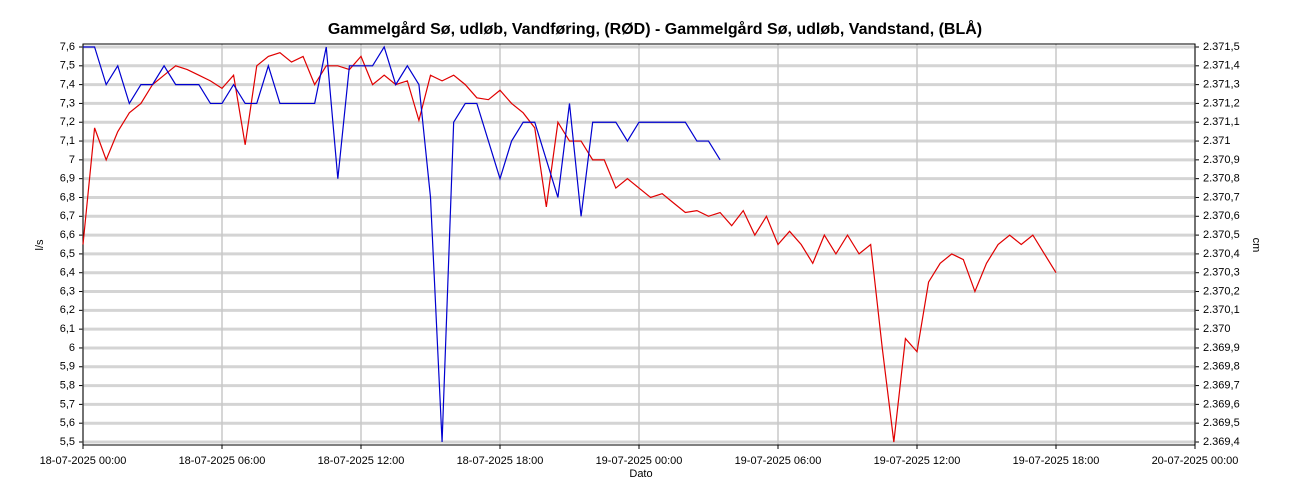 The image size is (1300, 500). Describe the element at coordinates (1221, 310) in the screenshot. I see `y2-tick-label: 2.370,1` at that location.